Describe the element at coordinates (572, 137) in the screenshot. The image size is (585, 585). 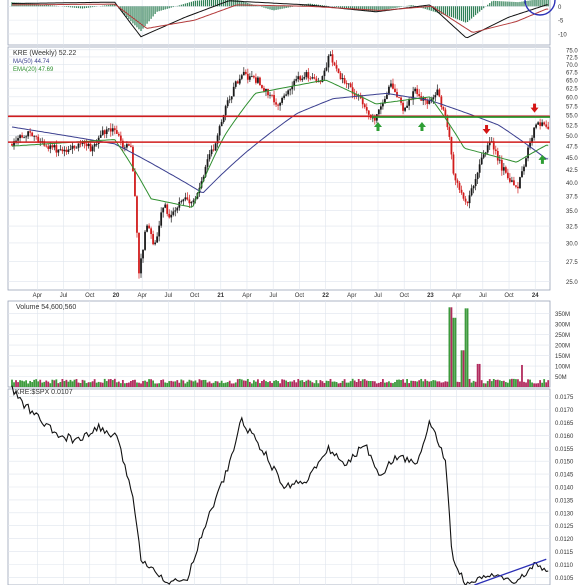
I see `price-tick-label: 50.0` at that location.